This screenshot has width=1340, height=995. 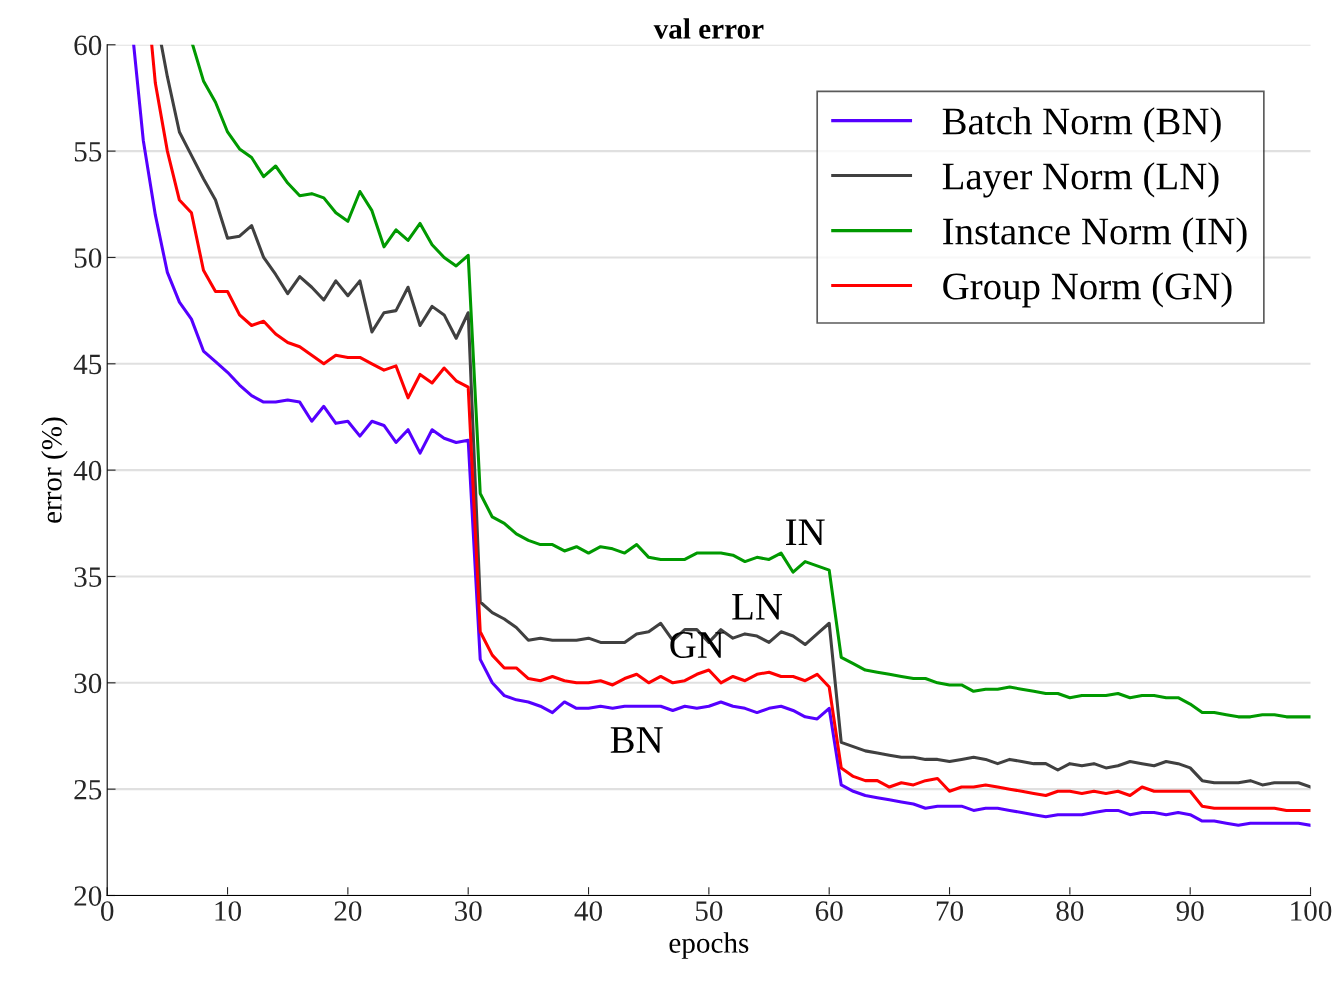 What do you see at coordinates (709, 911) in the screenshot?
I see `x-tick-label: 50` at bounding box center [709, 911].